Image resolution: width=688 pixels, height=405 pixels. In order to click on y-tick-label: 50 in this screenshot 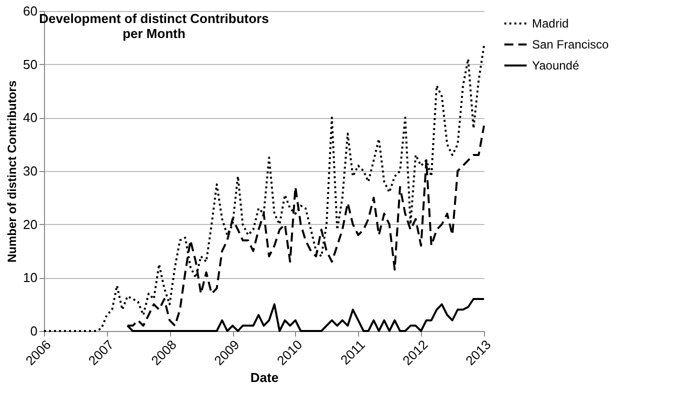, I will do `click(30, 64)`.